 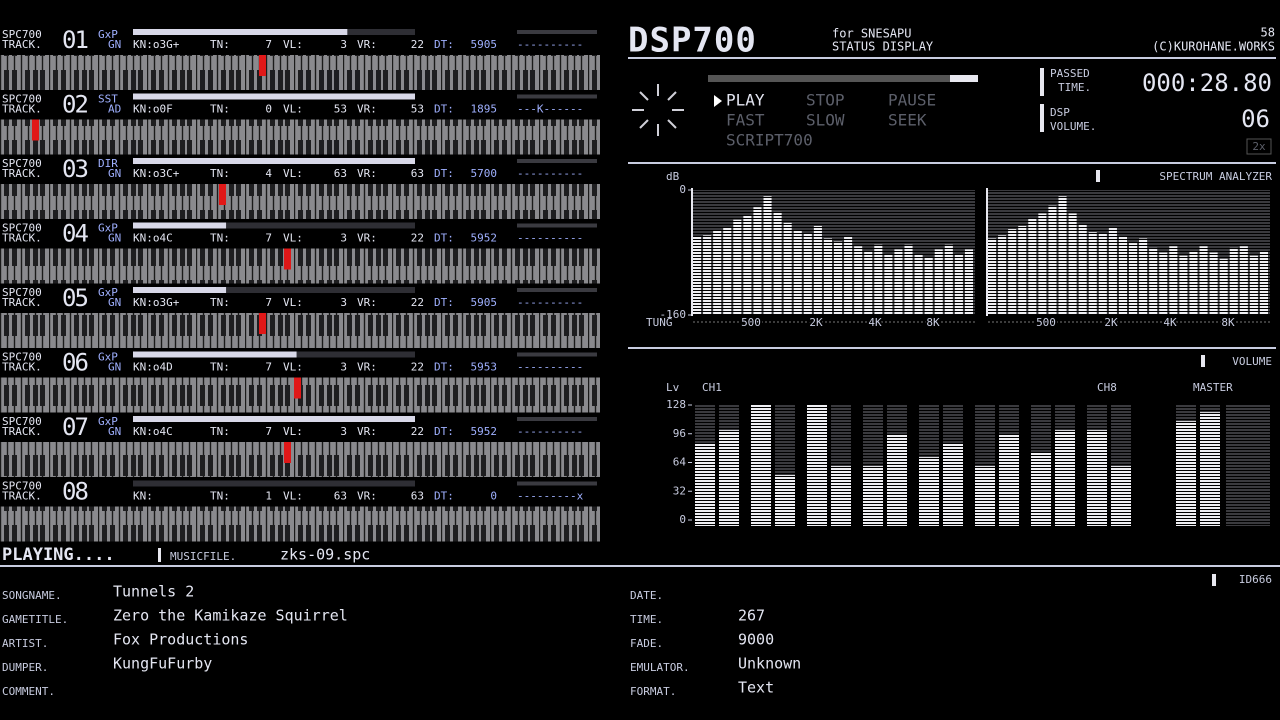 I want to click on play-button: PLAY, so click(x=745, y=100).